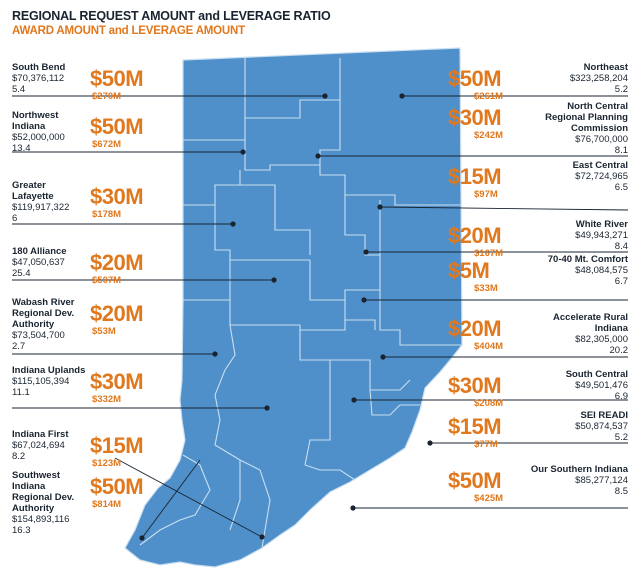 The width and height of the screenshot is (640, 577). Describe the element at coordinates (601, 139) in the screenshot. I see `request-amount: $76,700,000` at that location.